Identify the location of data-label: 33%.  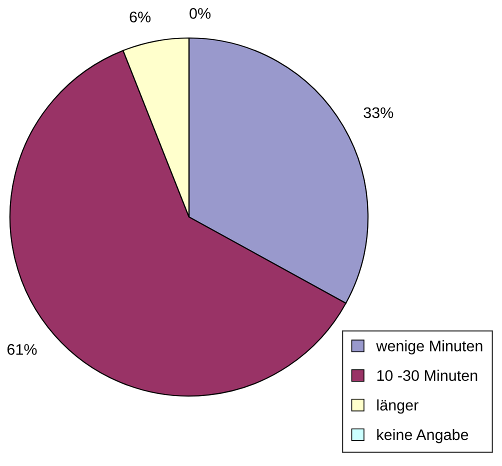
(379, 112).